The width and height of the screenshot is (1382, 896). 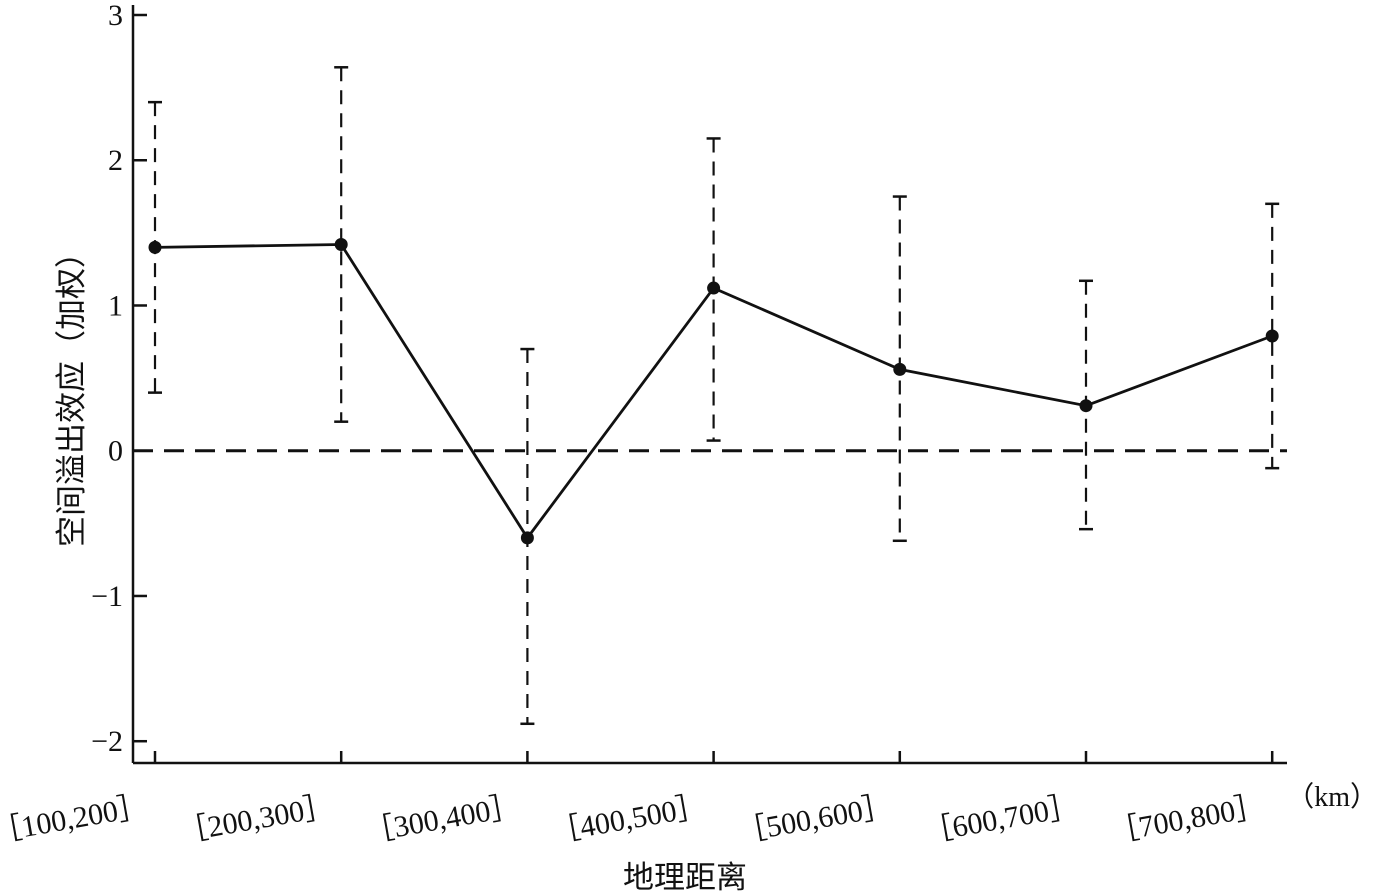 What do you see at coordinates (1332, 797) in the screenshot?
I see `x-axis-unit: （km）` at bounding box center [1332, 797].